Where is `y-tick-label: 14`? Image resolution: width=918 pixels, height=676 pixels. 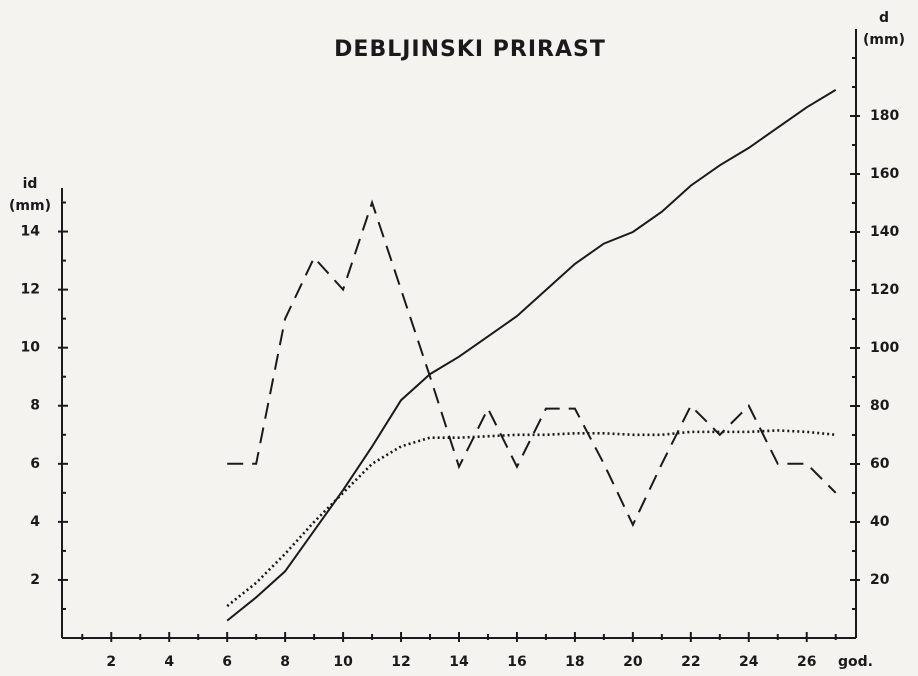
y-tick-label: 14 is located at coordinates (31, 232).